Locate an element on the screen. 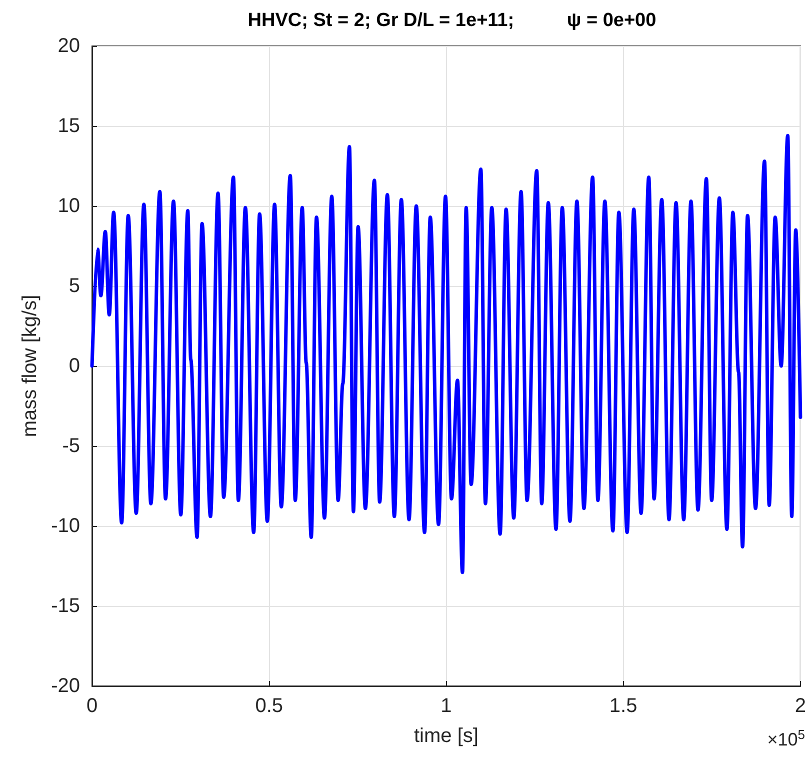  y-tick-label: 10 is located at coordinates (69, 206).